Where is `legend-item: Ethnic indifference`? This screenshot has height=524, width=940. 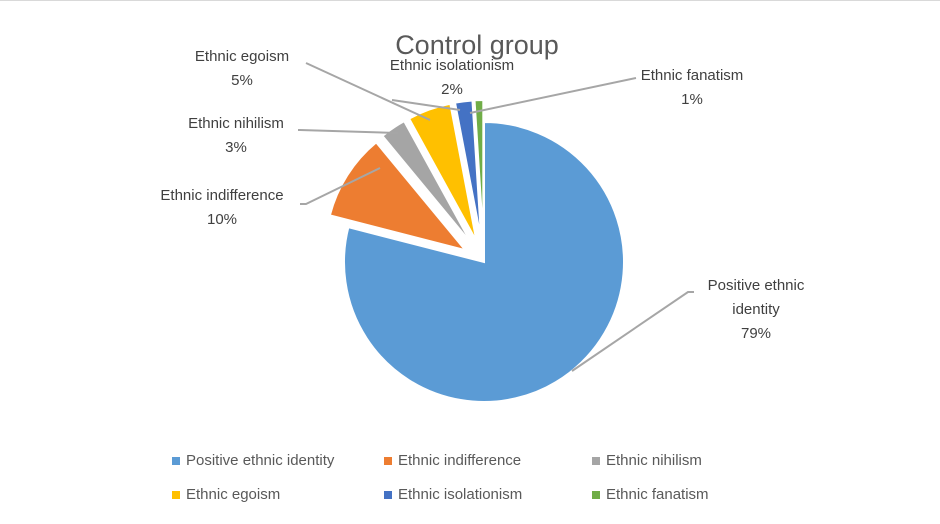 legend-item: Ethnic indifference is located at coordinates (452, 460).